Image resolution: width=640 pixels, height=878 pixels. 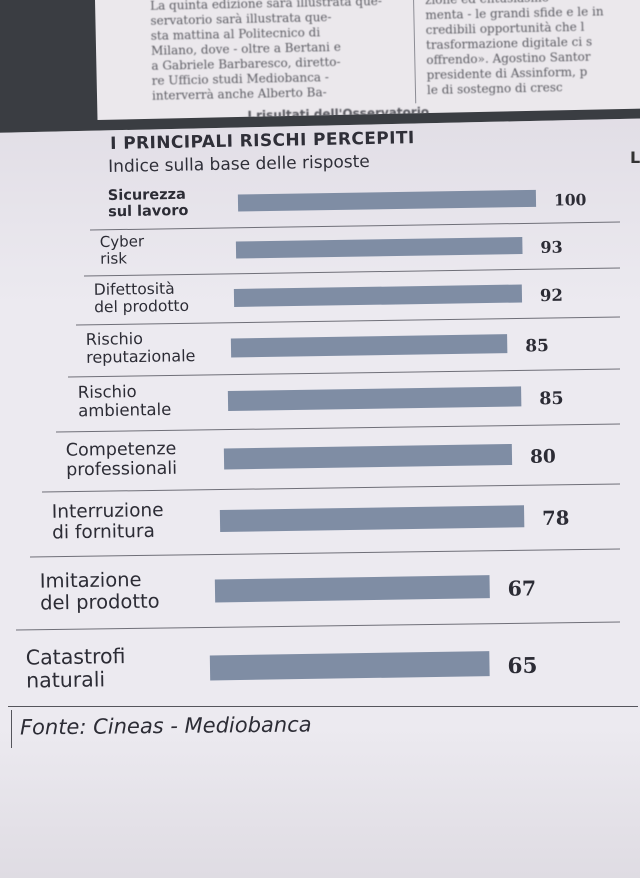 I want to click on value-label: 92, so click(x=551, y=295).